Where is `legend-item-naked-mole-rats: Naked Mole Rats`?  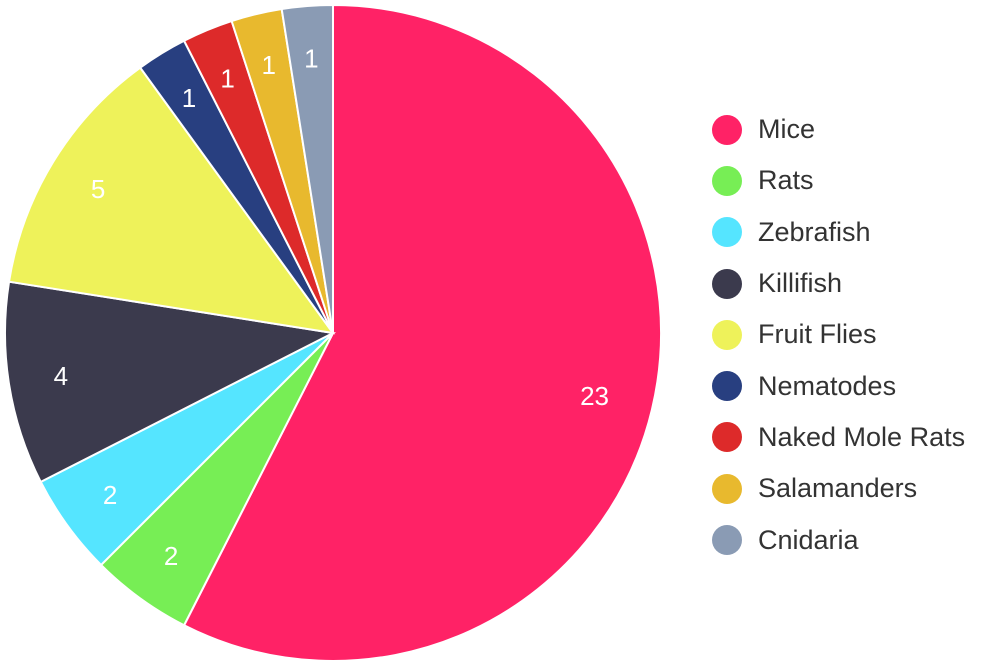
legend-item-naked-mole-rats: Naked Mole Rats is located at coordinates (838, 437).